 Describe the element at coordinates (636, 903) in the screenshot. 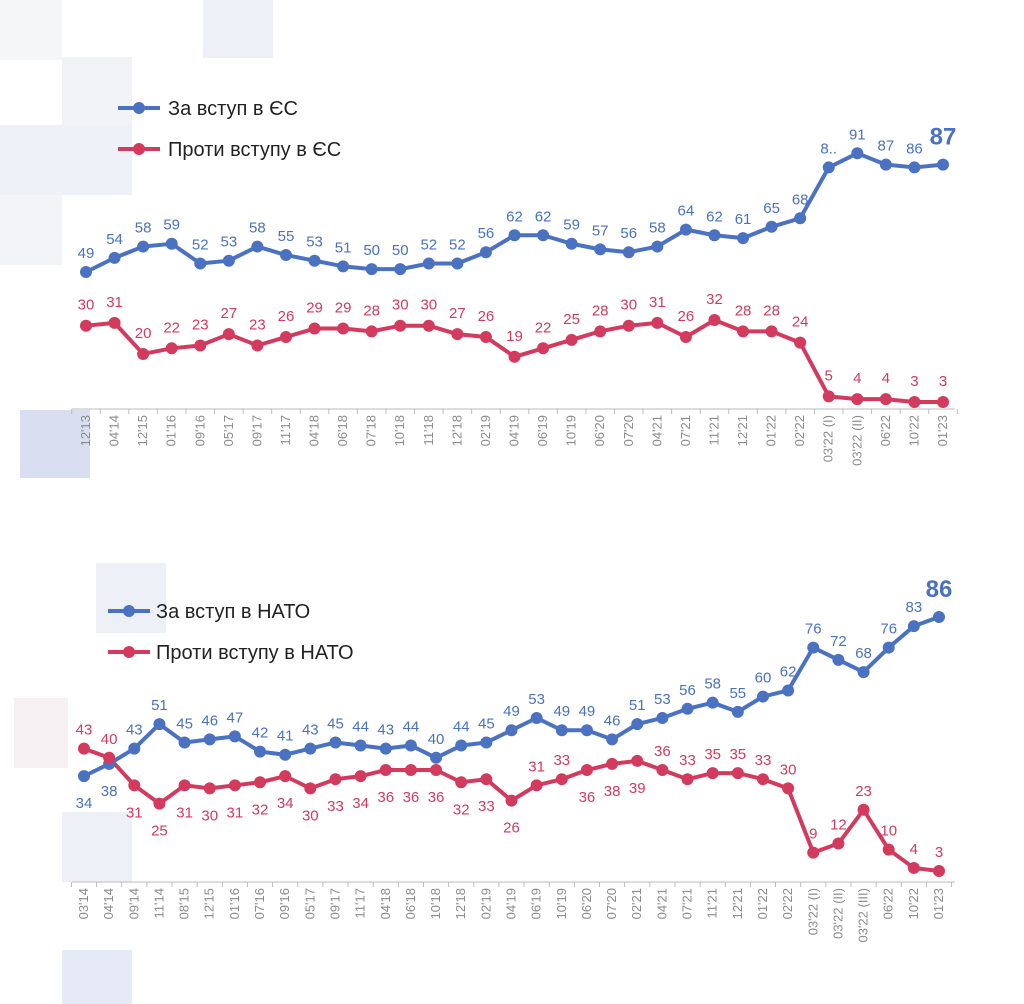

I see `x-tick-label: 02'21` at that location.